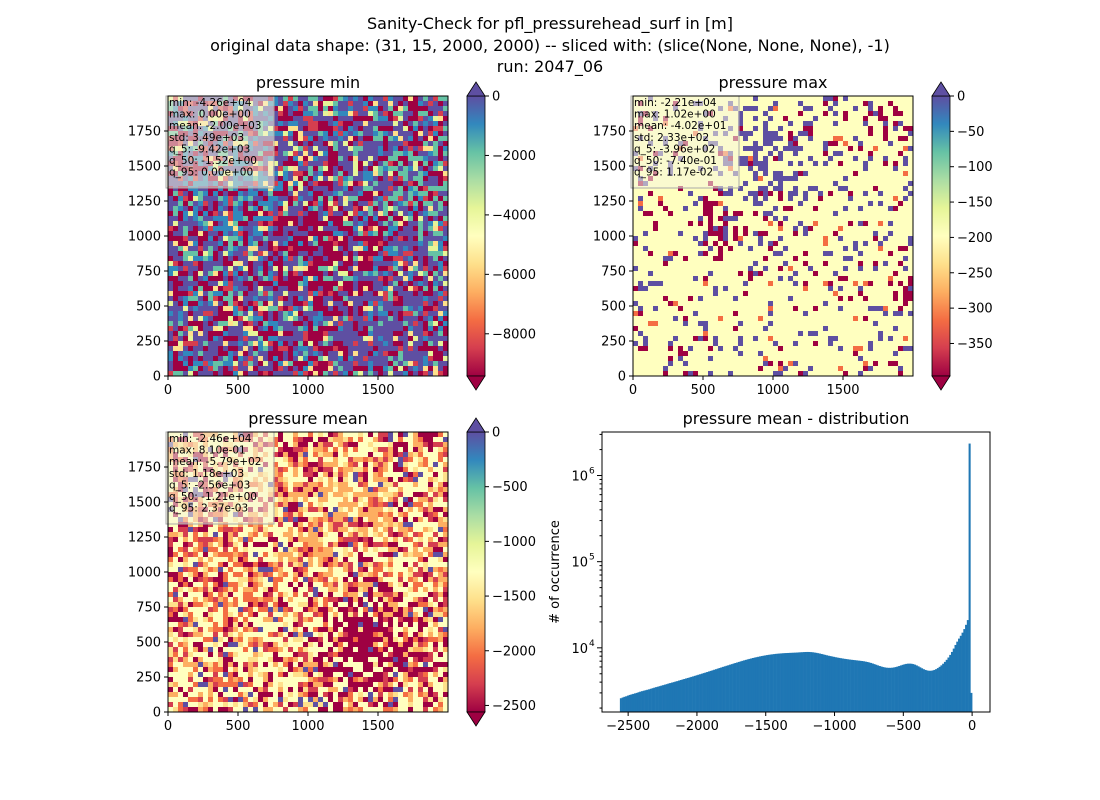 The height and width of the screenshot is (800, 1100). I want to click on stats-line: min: -2.21e+04, so click(675, 103).